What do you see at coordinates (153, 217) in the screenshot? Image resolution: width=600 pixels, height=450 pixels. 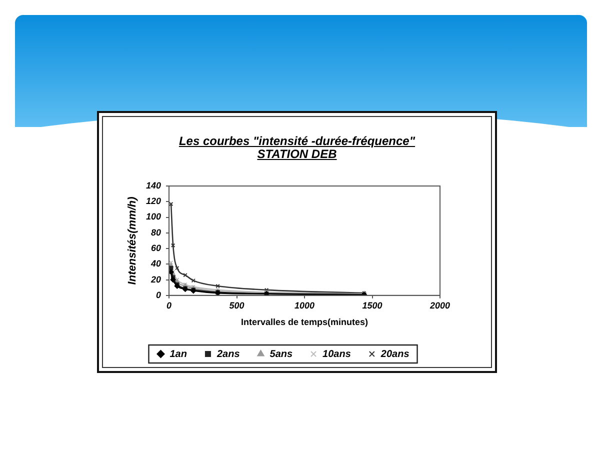 I see `y-tick-label: 100` at bounding box center [153, 217].